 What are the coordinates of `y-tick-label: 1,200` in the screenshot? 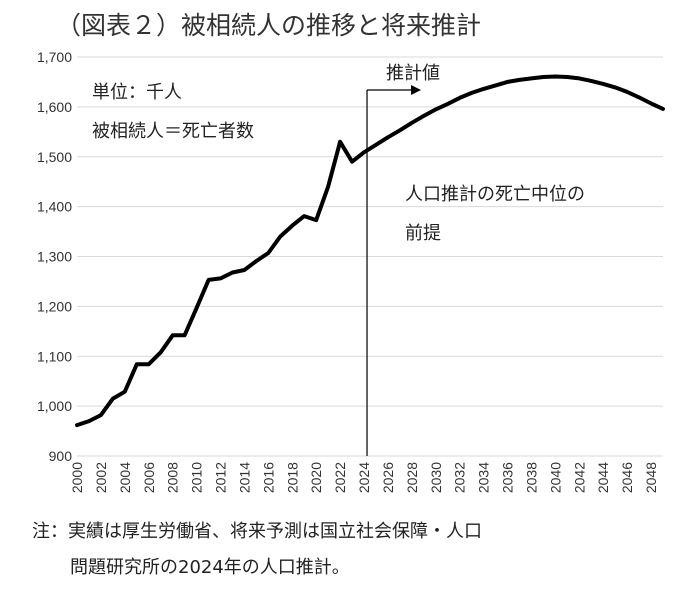 It's located at (54, 306).